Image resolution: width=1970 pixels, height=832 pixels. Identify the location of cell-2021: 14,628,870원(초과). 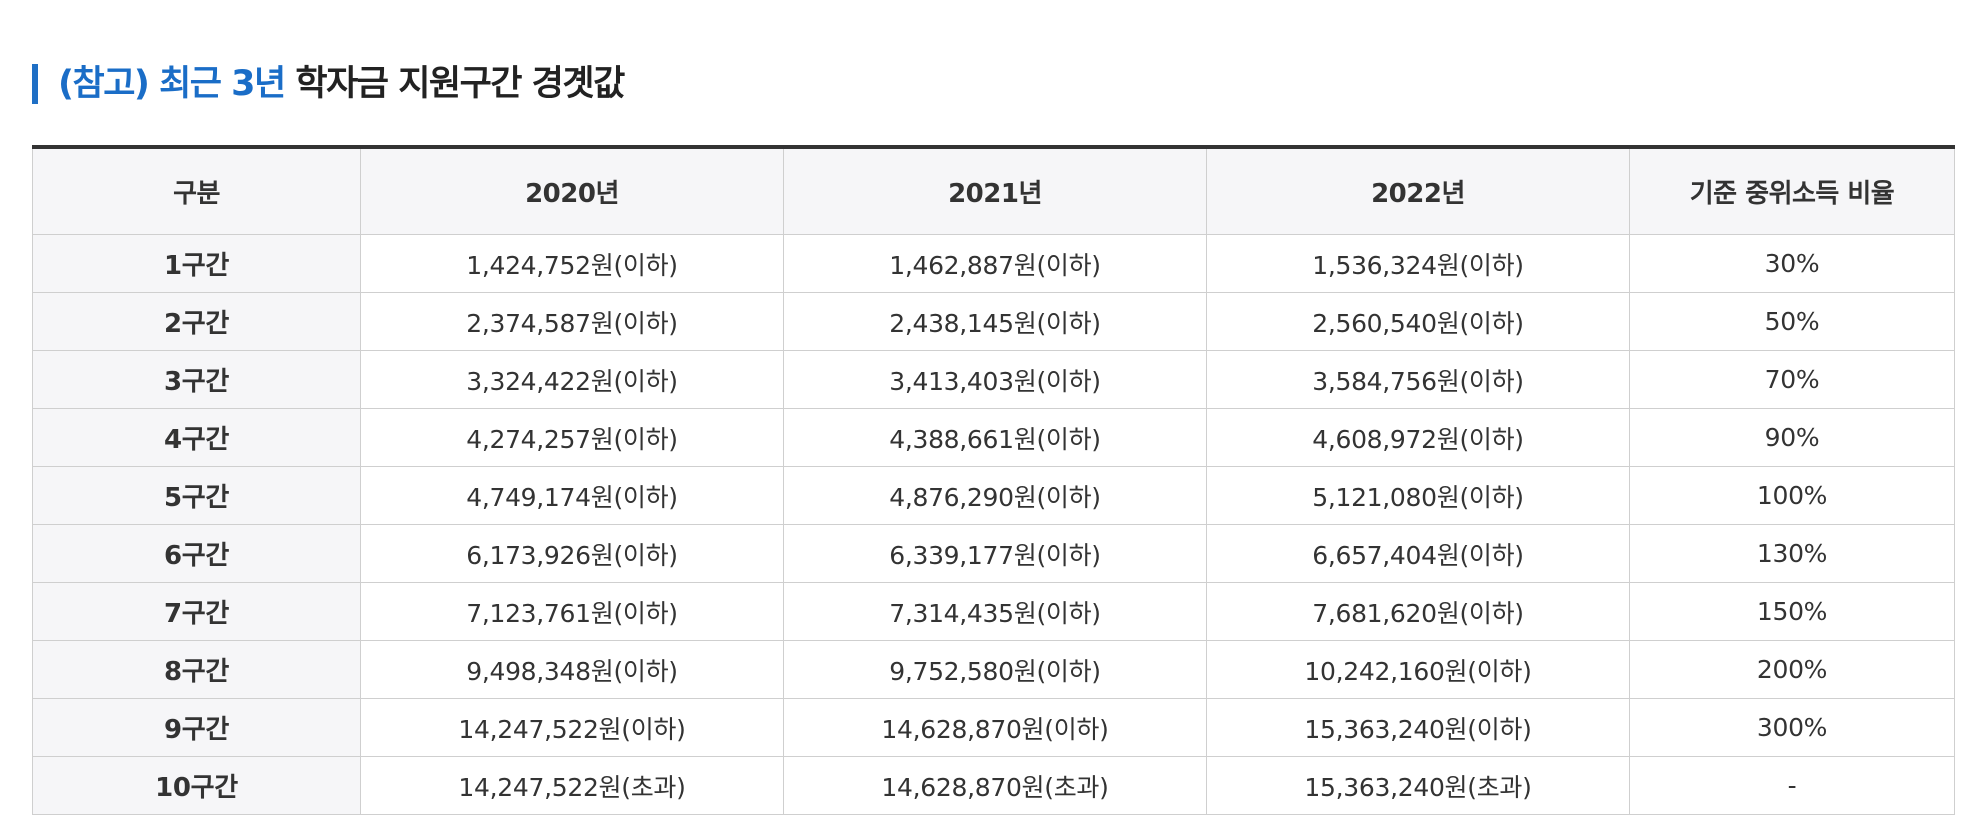
(995, 785).